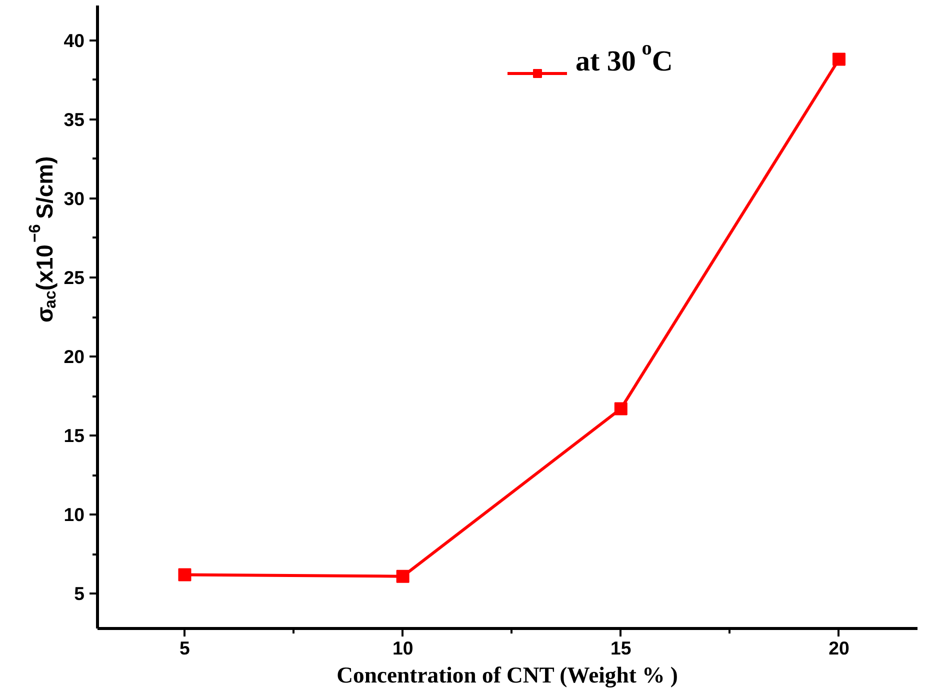 Image resolution: width=928 pixels, height=695 pixels. Describe the element at coordinates (74, 515) in the screenshot. I see `y-tick-label: 10` at that location.